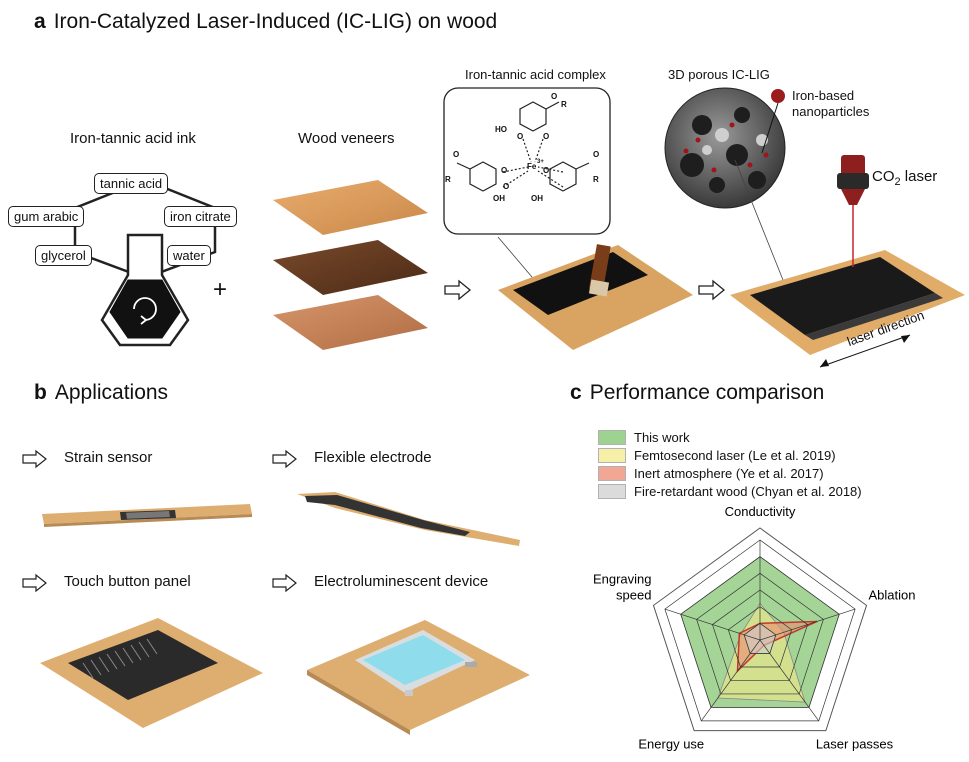 Image resolution: width=969 pixels, height=762 pixels. Describe the element at coordinates (537, 198) in the screenshot. I see `chem-oh-2: OH` at that location.